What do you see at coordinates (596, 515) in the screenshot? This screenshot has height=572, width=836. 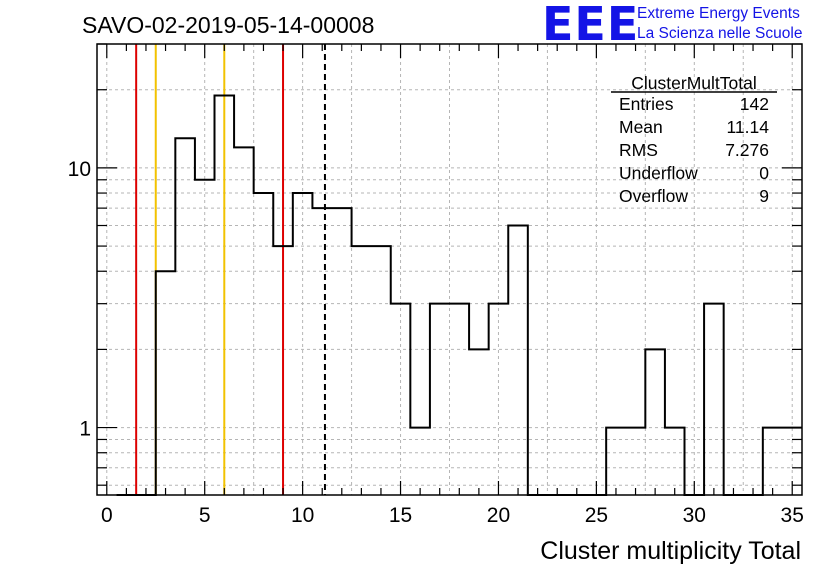 I see `x-tick-label: 25` at bounding box center [596, 515].